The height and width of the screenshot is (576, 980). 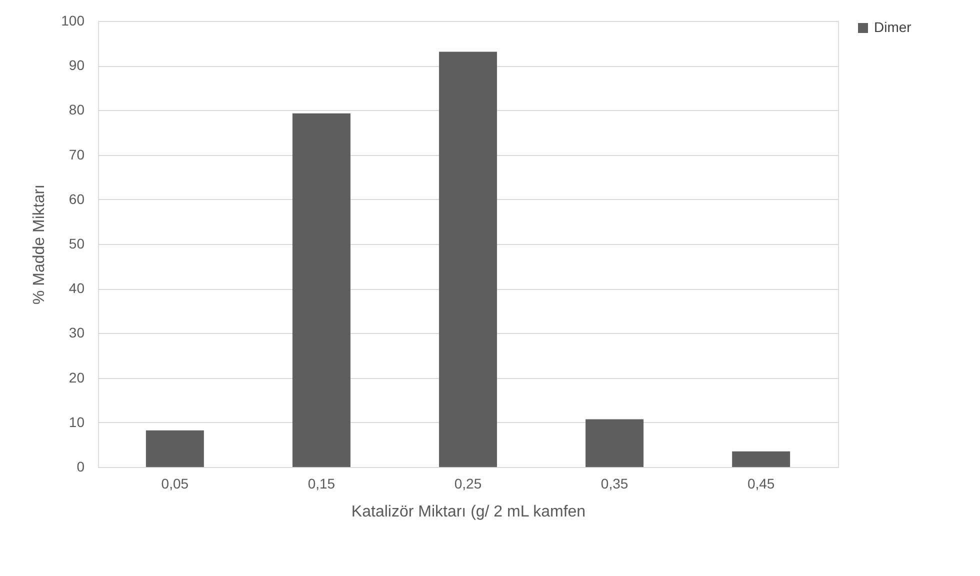 What do you see at coordinates (76, 154) in the screenshot?
I see `y-tick-label: 70` at bounding box center [76, 154].